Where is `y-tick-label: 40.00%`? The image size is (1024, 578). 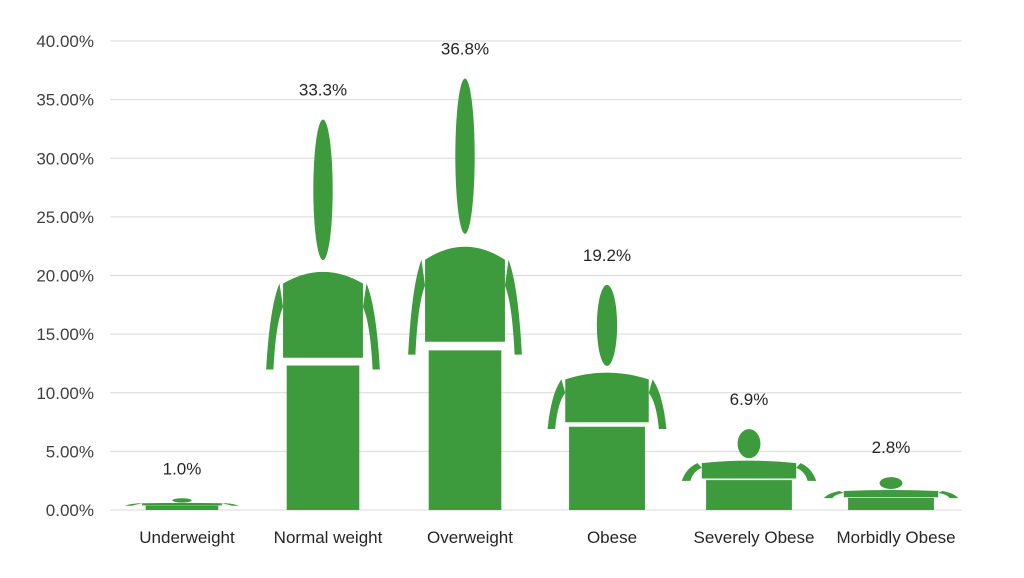
y-tick-label: 40.00% is located at coordinates (65, 41).